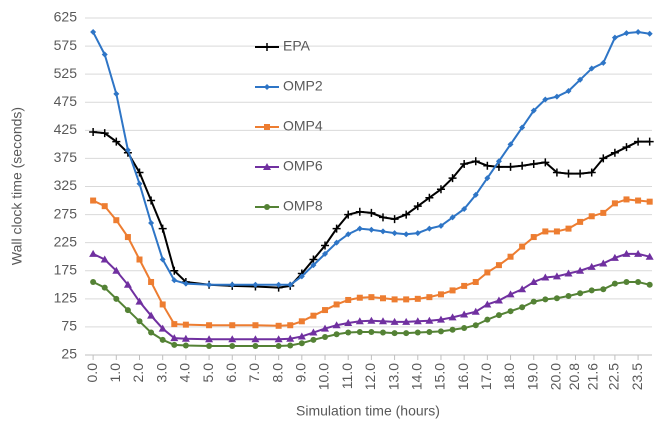  Describe the element at coordinates (277, 373) in the screenshot. I see `x-tick-label: 8.0` at that location.